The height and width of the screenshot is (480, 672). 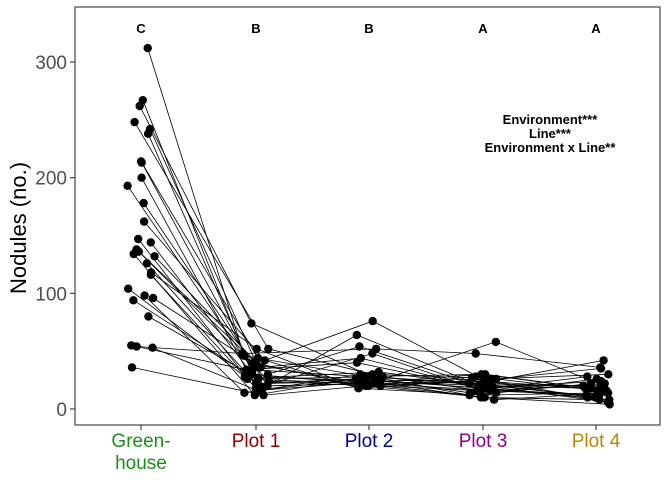 I want to click on y-axis: 0 100 200 300, so click(x=55, y=237).